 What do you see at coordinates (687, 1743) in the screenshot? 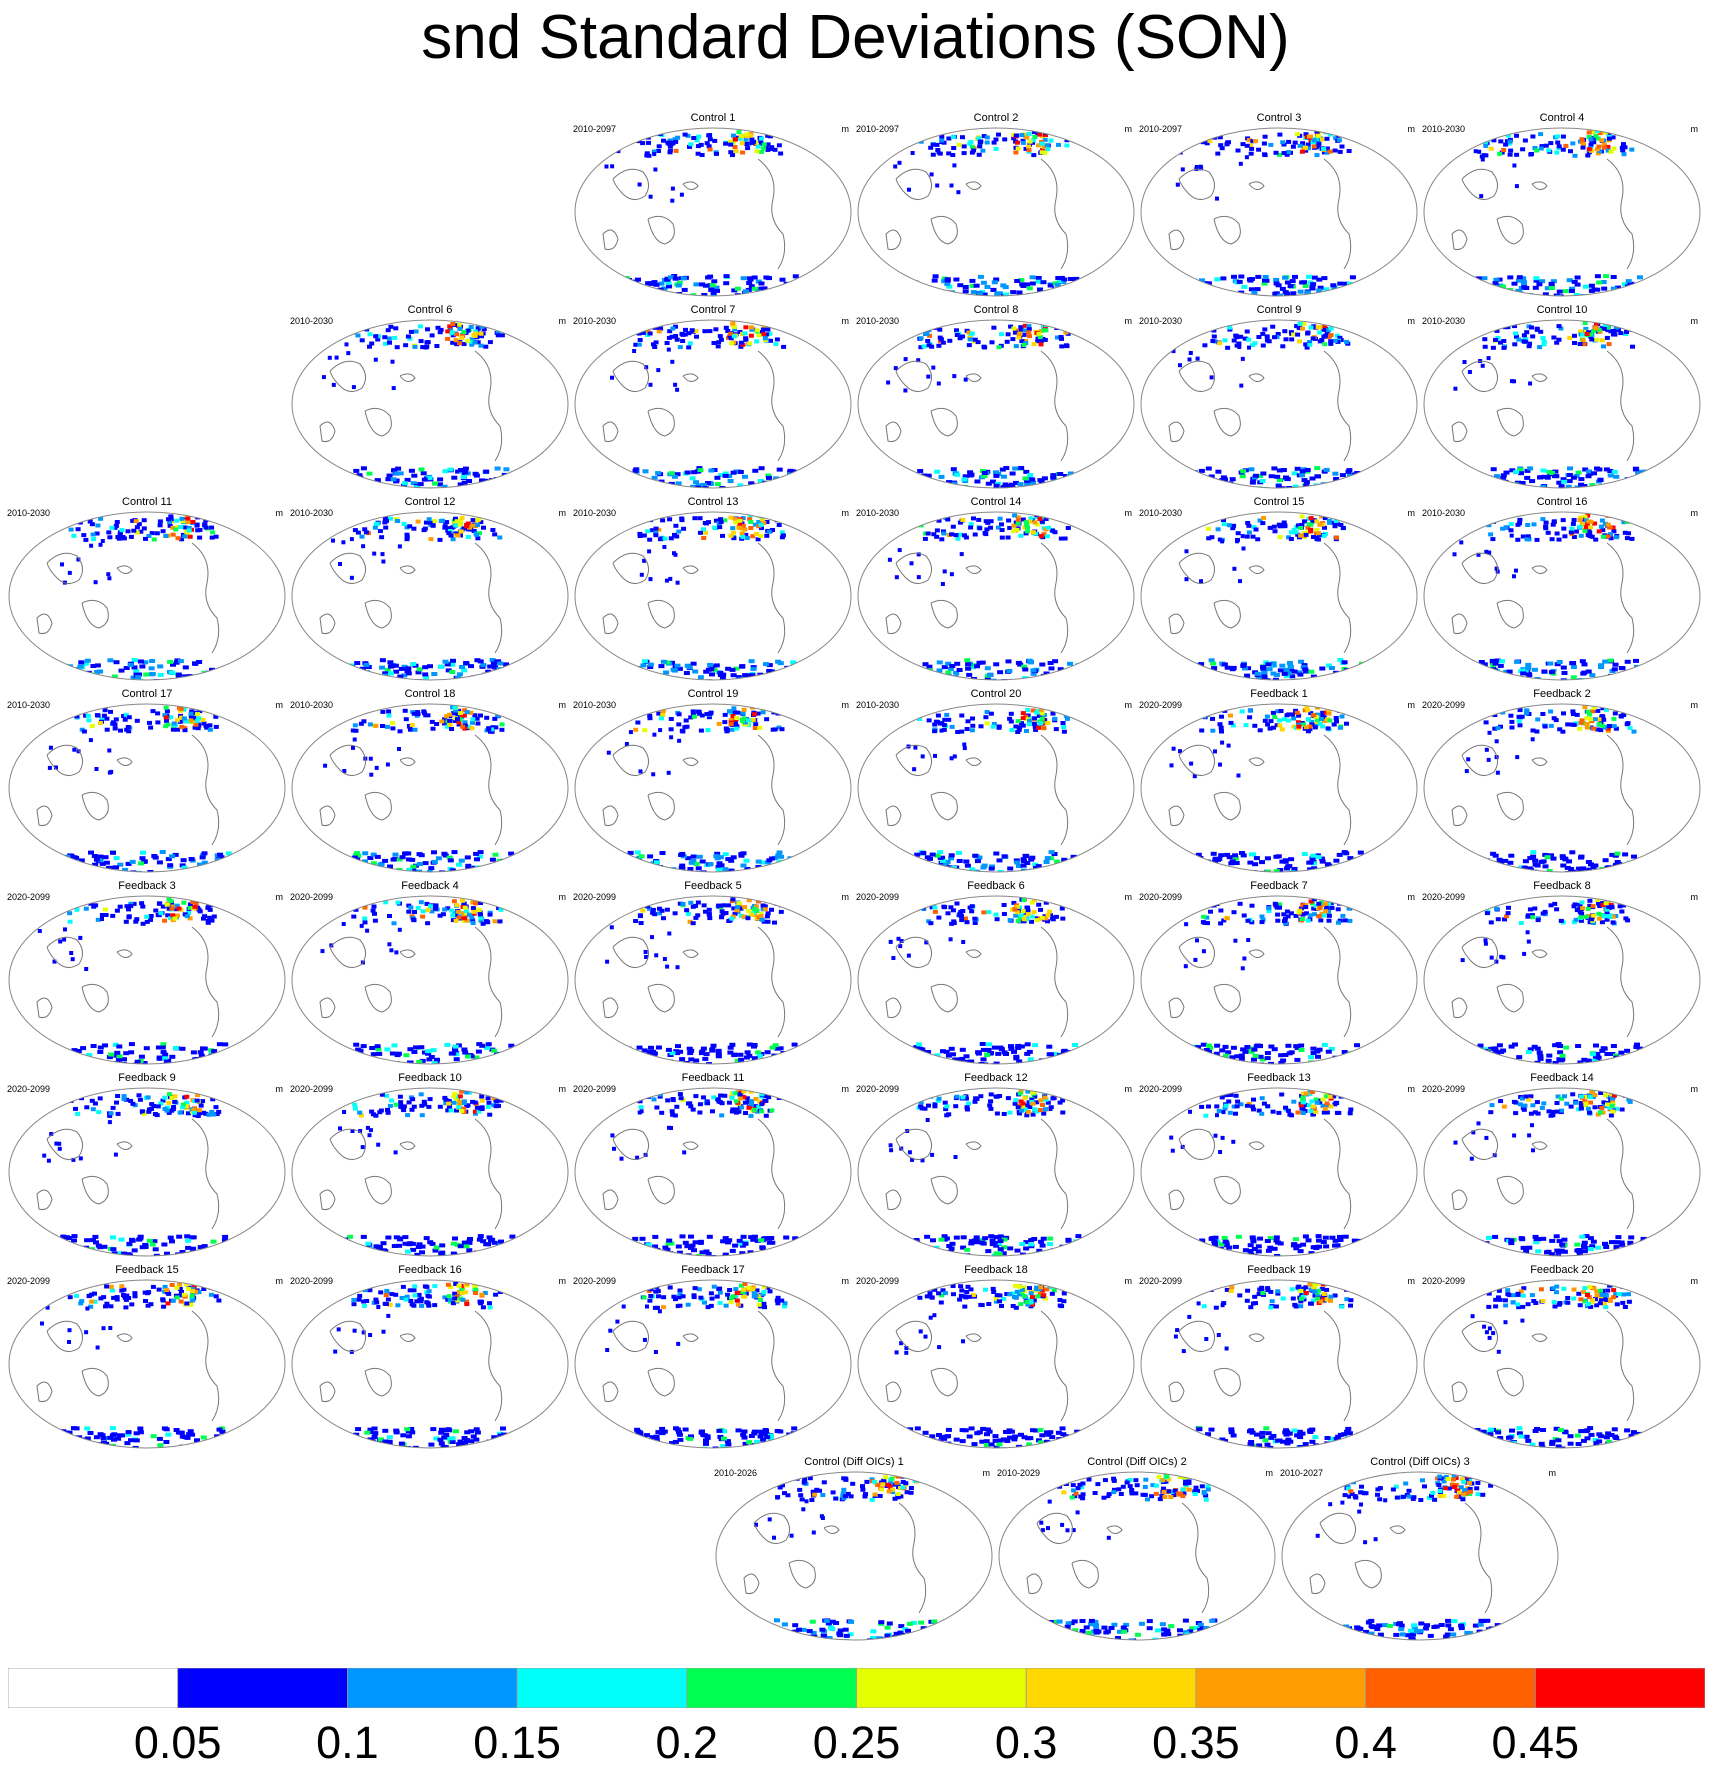
I see `colorbar-tick-label: 0.2` at bounding box center [687, 1743].